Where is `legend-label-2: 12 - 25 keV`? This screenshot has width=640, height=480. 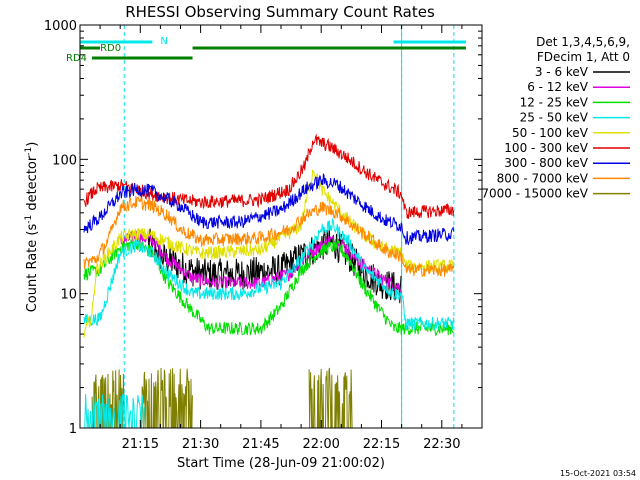
legend-label-2: 12 - 25 keV is located at coordinates (554, 102).